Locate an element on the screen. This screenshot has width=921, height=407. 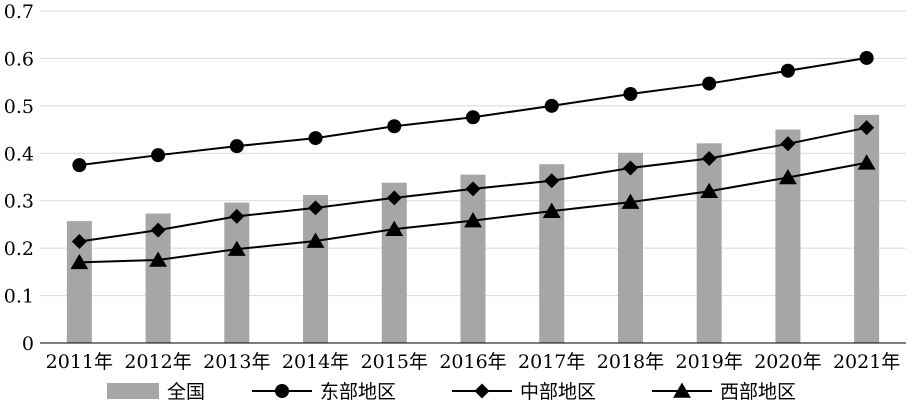
x-tick-label: 2016年 is located at coordinates (472, 362).